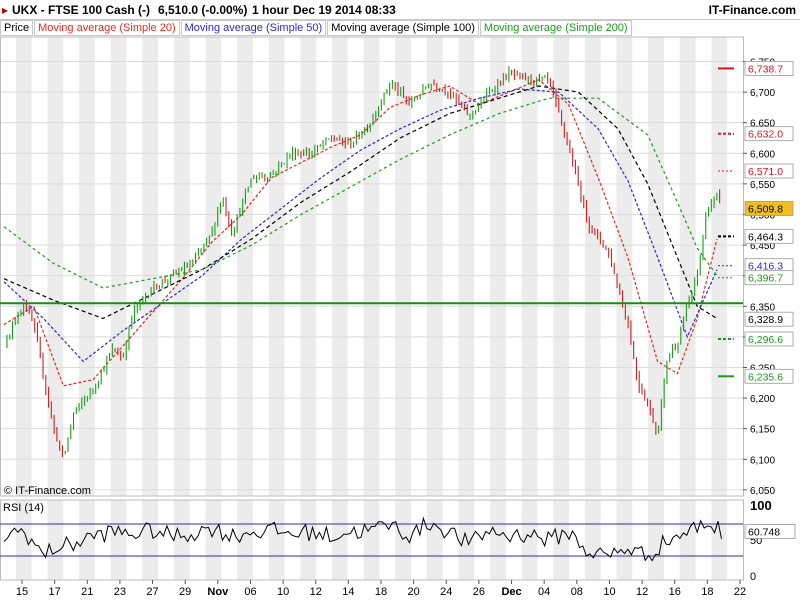 Image resolution: width=800 pixels, height=600 pixels. I want to click on axis-tick-label: 6,050, so click(762, 491).